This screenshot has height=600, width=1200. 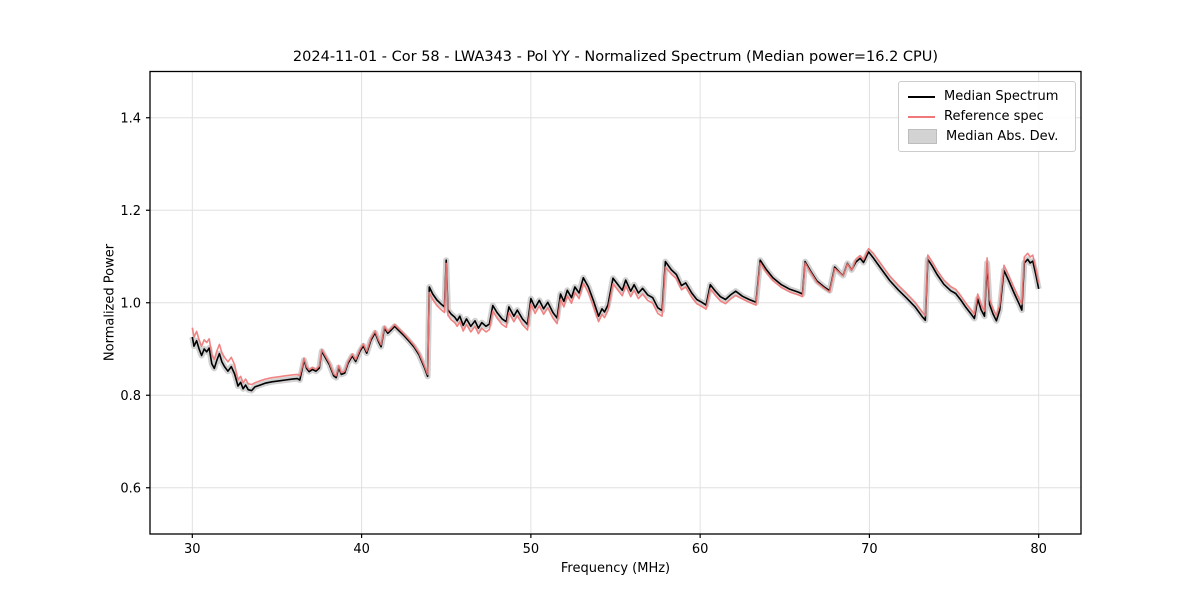 What do you see at coordinates (922, 136) in the screenshot?
I see `median-abs-dev-patch-swatch` at bounding box center [922, 136].